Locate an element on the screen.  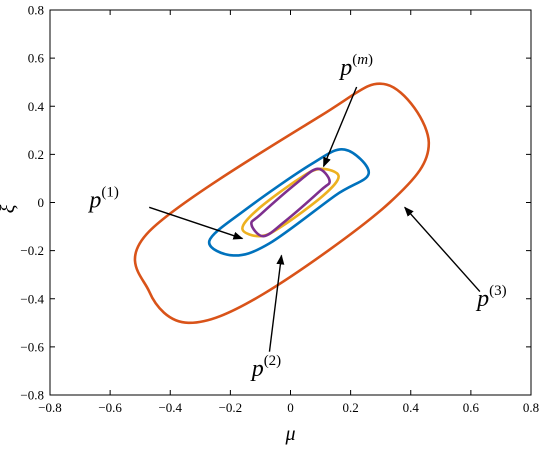
curve-p2 is located at coordinates (289, 202).